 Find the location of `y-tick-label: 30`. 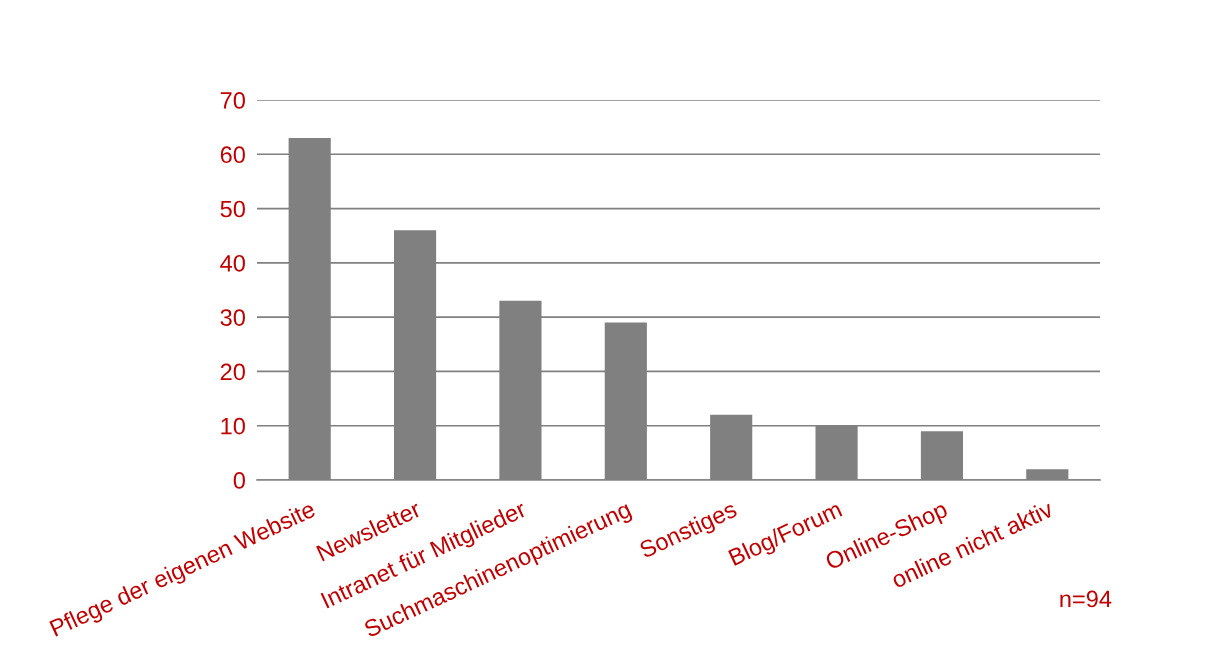

y-tick-label: 30 is located at coordinates (232, 317).